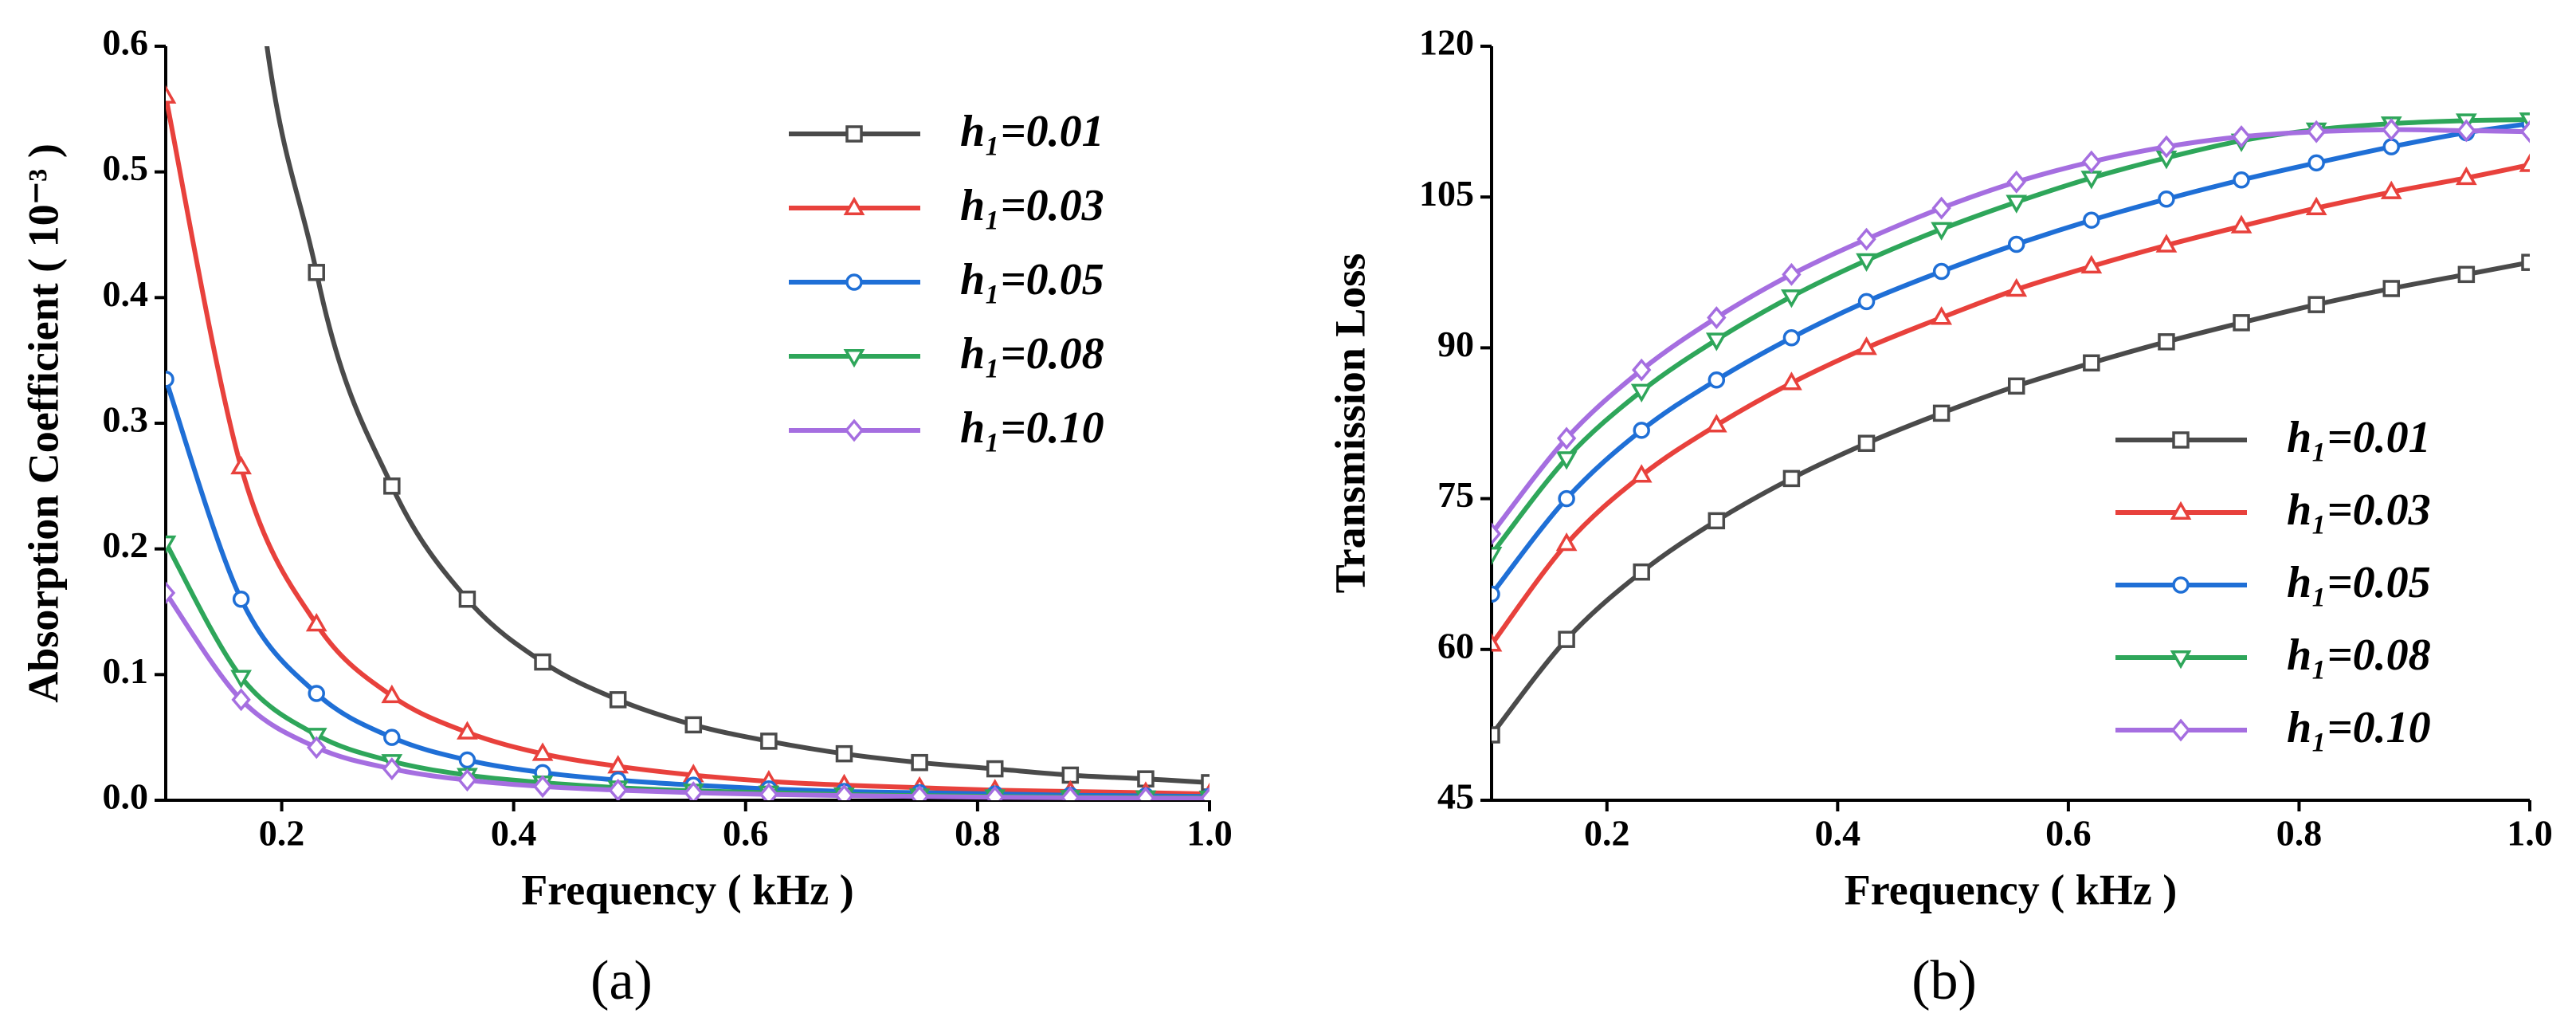 Image resolution: width=2576 pixels, height=1029 pixels. Describe the element at coordinates (978, 833) in the screenshot. I see `x-tick-label: 0.8` at that location.